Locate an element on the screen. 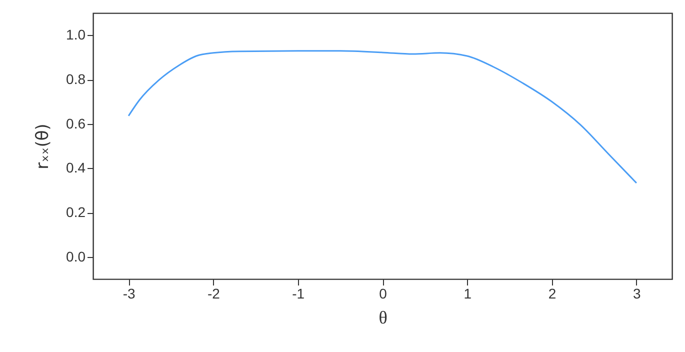  y-tick-label: 0.0 is located at coordinates (76, 256).